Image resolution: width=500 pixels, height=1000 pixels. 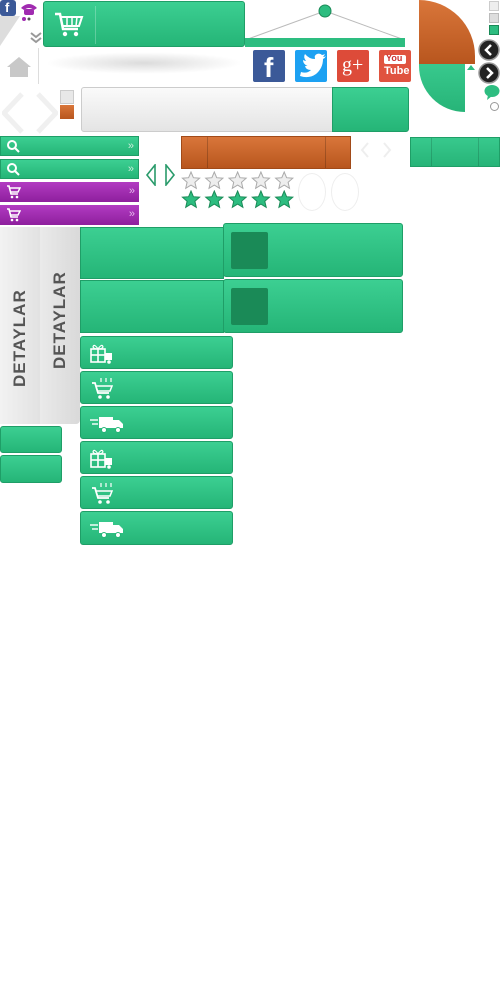 I want to click on radio-button, so click(x=494, y=106).